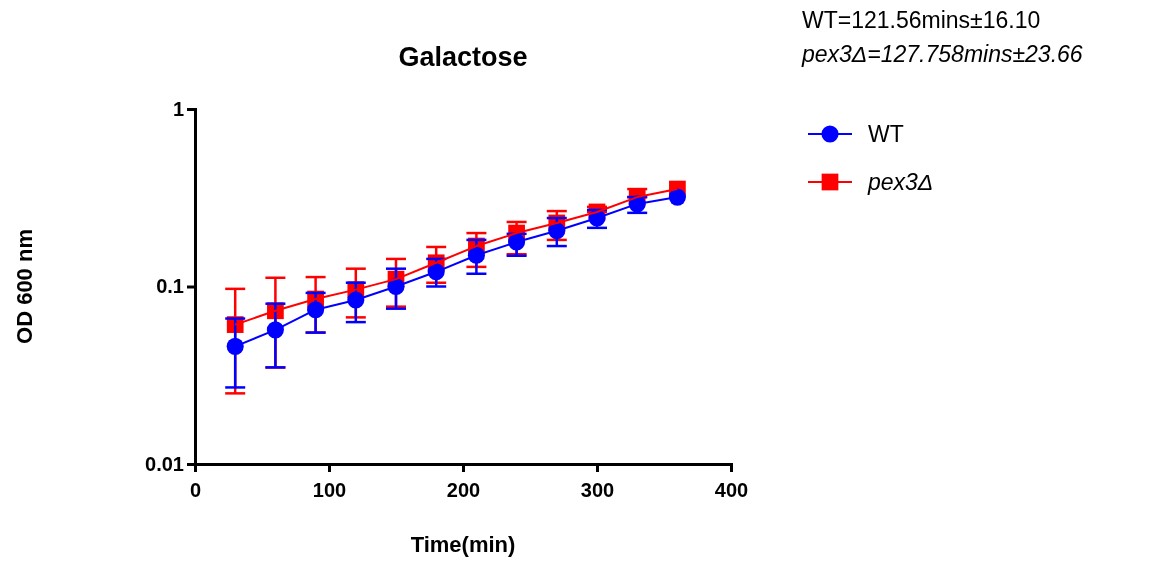  What do you see at coordinates (24, 286) in the screenshot?
I see `y-axis-title: OD 600 nm` at bounding box center [24, 286].